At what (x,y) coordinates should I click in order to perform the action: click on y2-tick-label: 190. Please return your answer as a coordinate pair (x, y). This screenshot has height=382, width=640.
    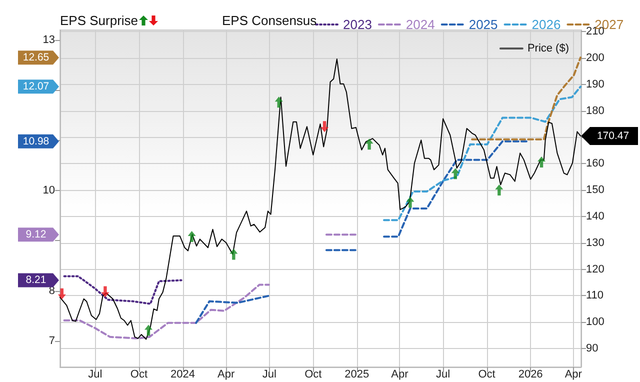
    Looking at the image, I should click on (595, 84).